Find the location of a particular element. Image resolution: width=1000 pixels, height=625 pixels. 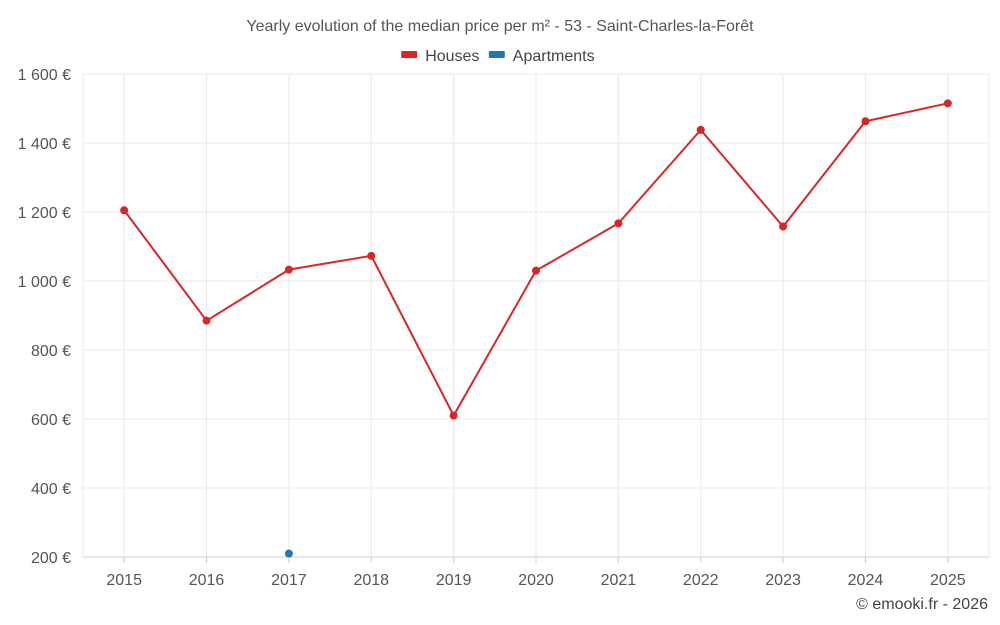

houses-point-2024 is located at coordinates (865, 121).